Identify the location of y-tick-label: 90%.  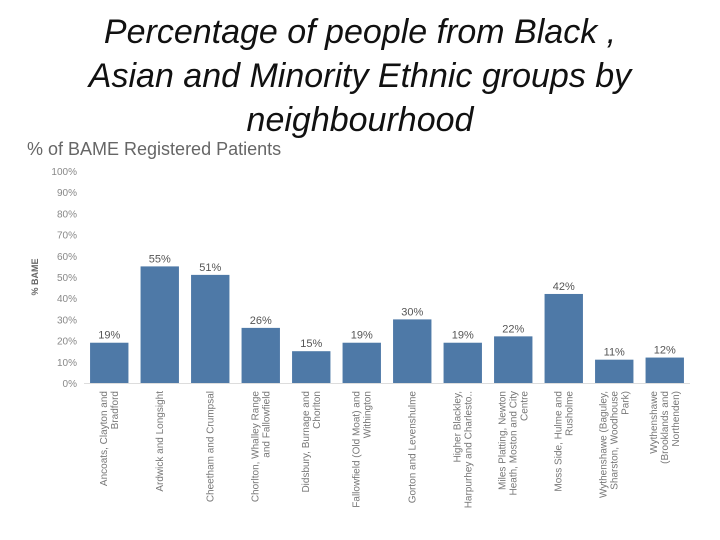
(67, 193).